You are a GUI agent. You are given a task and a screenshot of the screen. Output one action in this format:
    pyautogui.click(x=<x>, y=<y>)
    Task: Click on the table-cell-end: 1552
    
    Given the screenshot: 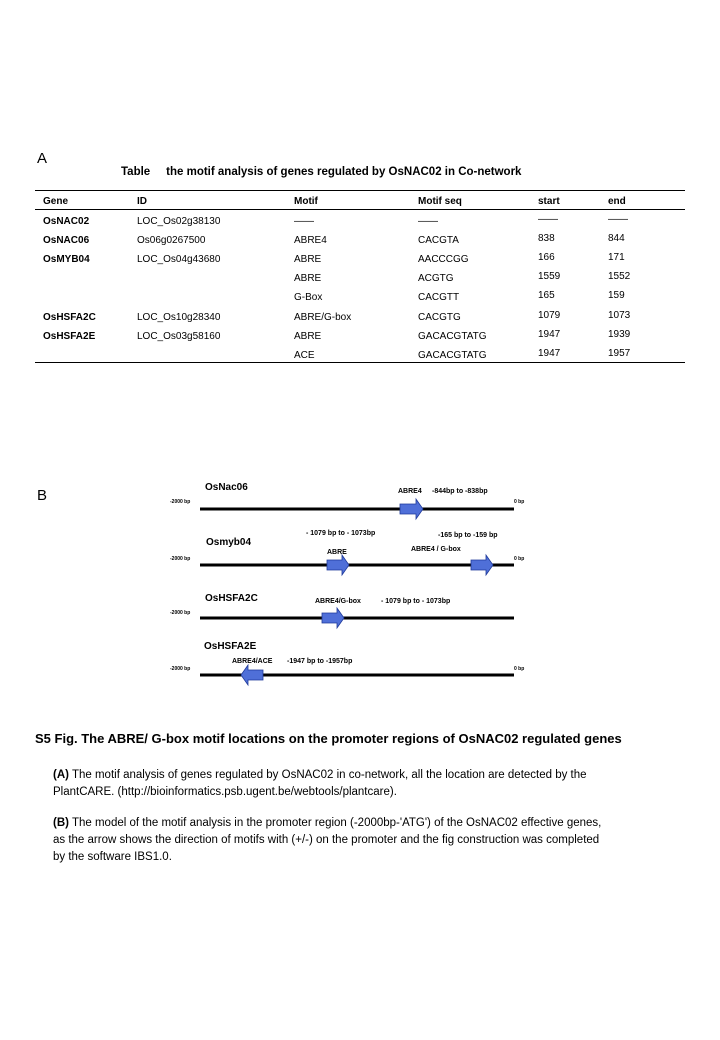 What is the action you would take?
    pyautogui.click(x=619, y=276)
    